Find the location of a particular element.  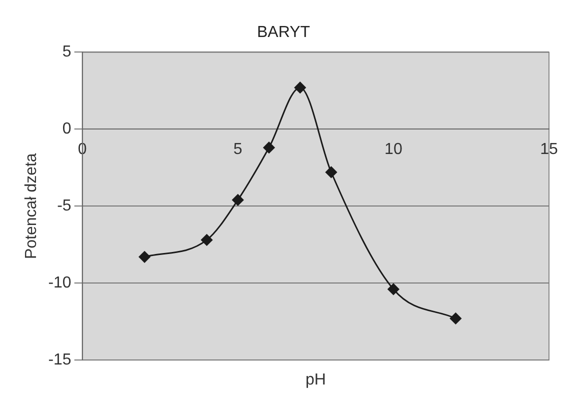

y-tick-label: -10 is located at coordinates (60, 283).